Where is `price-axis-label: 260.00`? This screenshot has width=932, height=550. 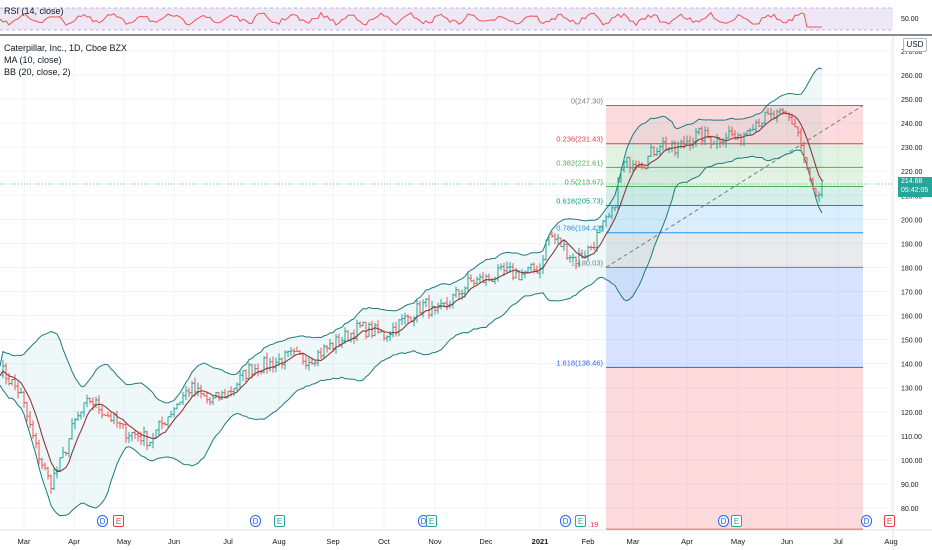 price-axis-label: 260.00 is located at coordinates (912, 76).